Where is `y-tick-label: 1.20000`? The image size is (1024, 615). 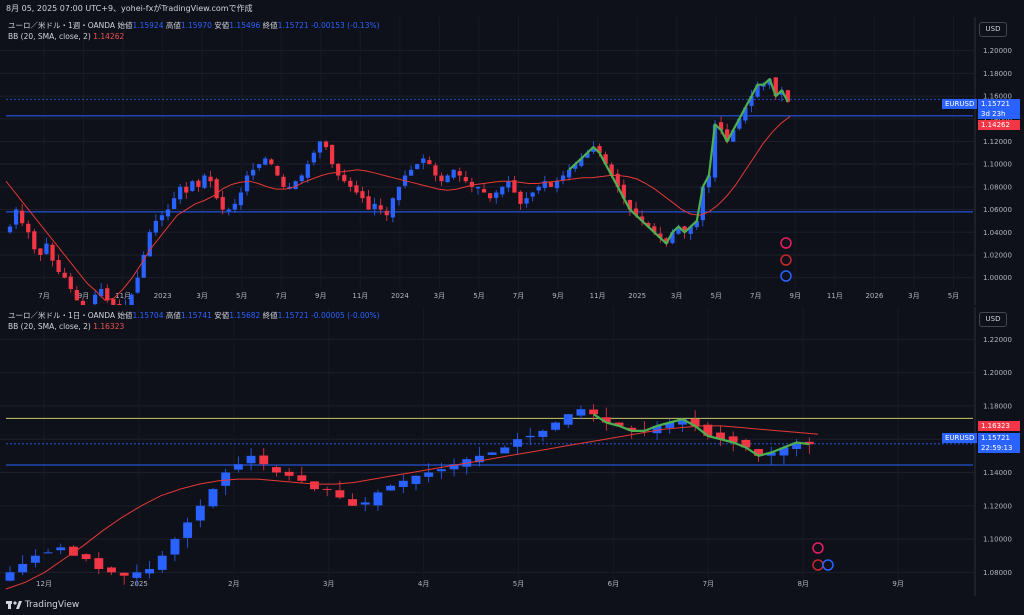 y-tick-label: 1.20000 is located at coordinates (997, 373).